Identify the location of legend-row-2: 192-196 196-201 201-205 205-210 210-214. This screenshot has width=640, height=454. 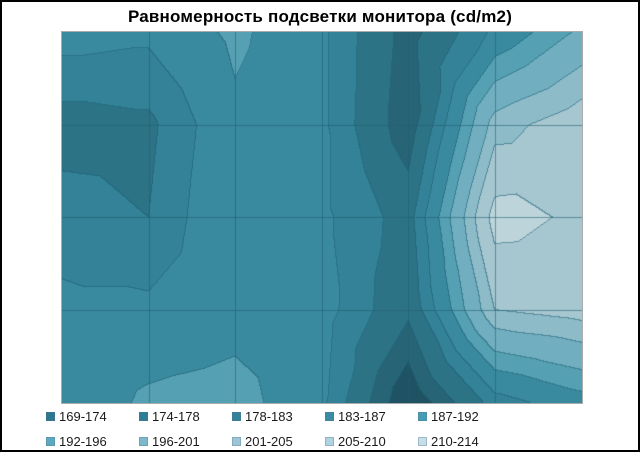
(326, 441).